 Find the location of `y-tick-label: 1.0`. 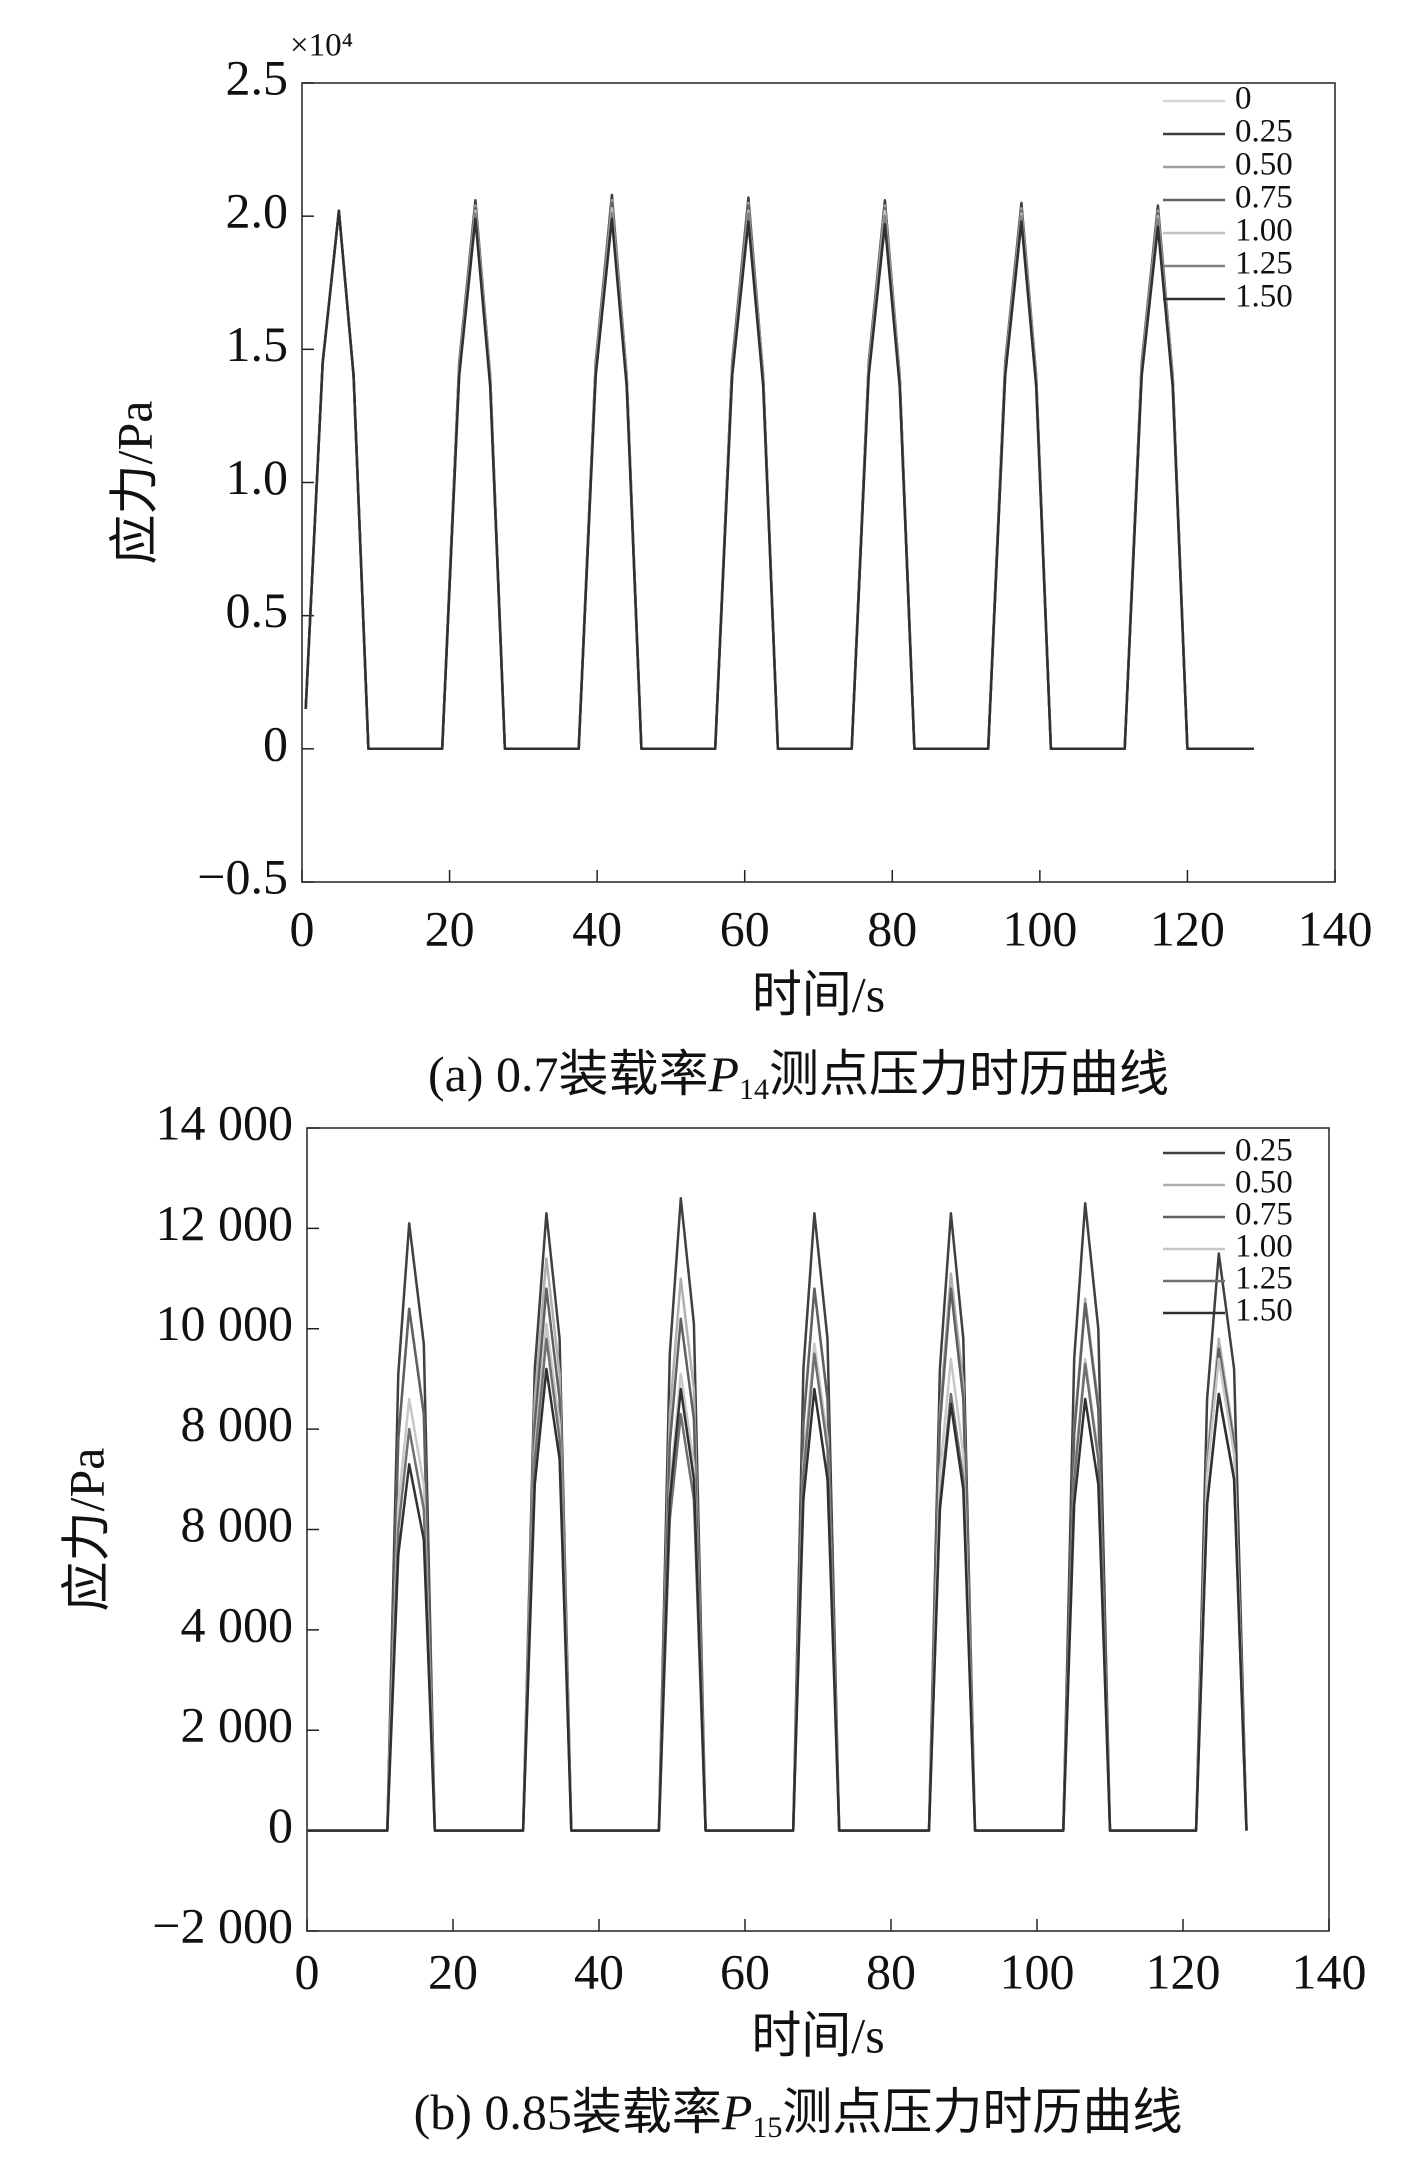

y-tick-label: 1.0 is located at coordinates (257, 477).